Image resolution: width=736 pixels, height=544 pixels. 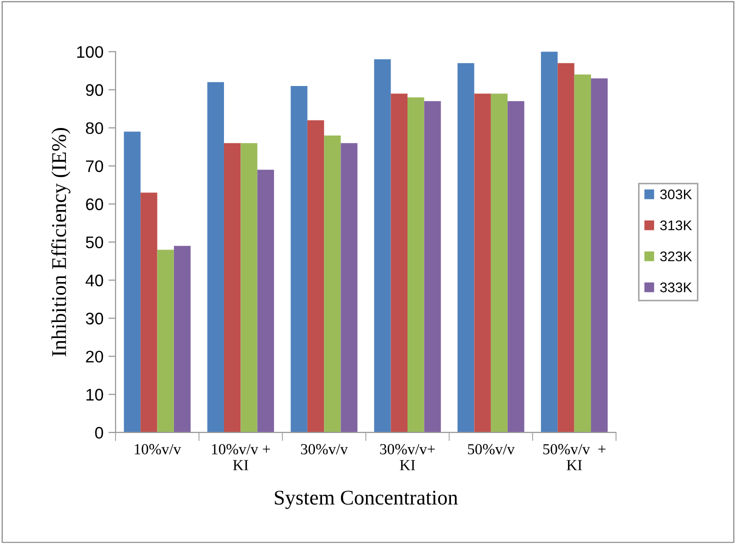 I want to click on y-tick-label: 50, so click(x=95, y=242).